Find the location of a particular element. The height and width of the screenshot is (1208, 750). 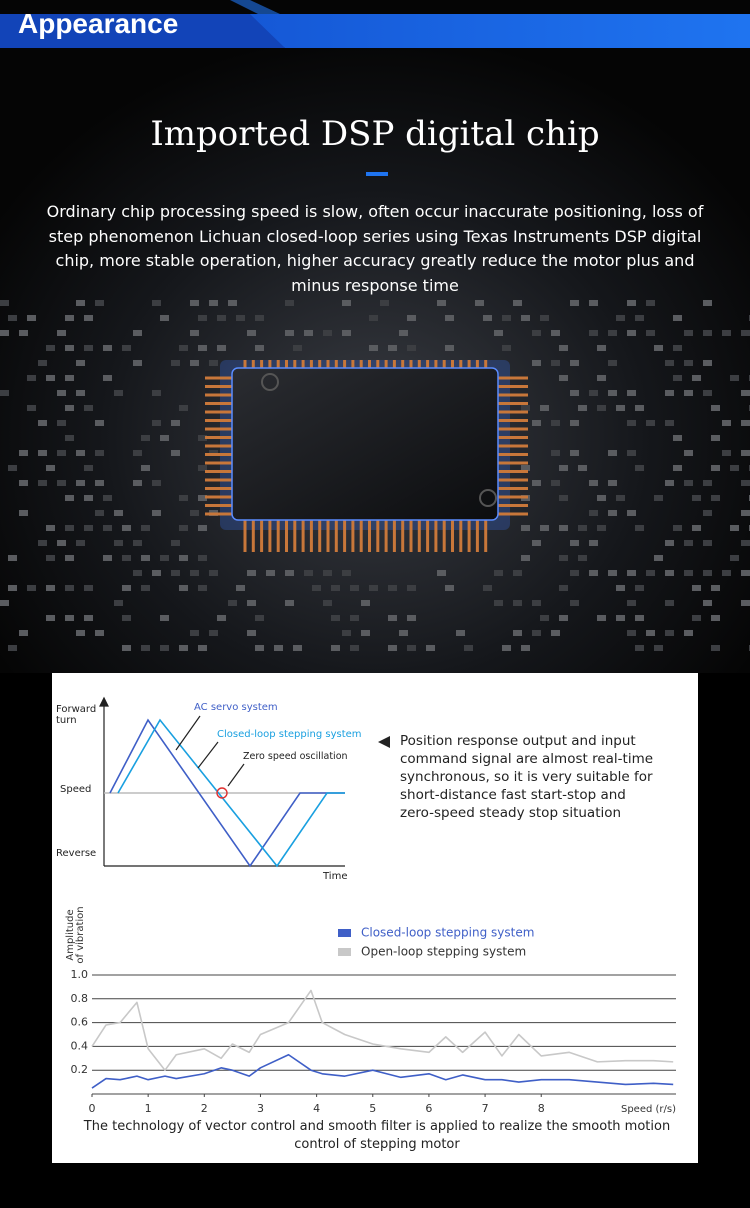

header-bar is located at coordinates (500, 31).